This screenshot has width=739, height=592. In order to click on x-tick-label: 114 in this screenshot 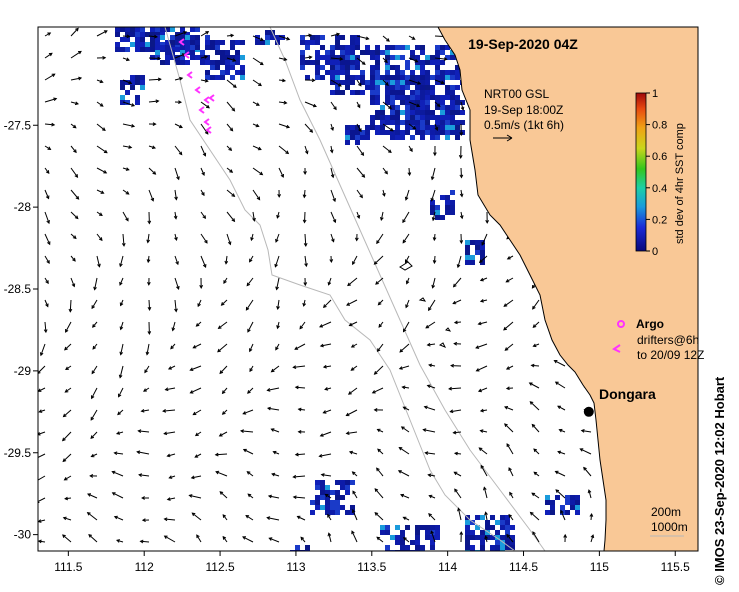, I will do `click(447, 567)`.